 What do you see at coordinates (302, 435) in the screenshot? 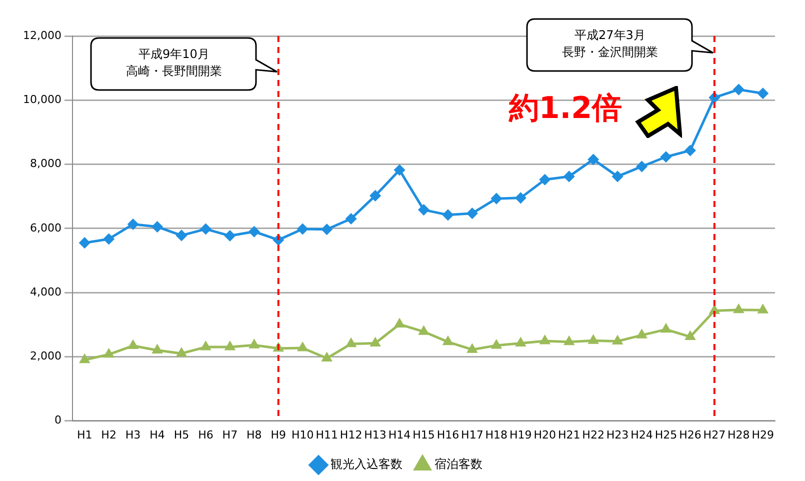
I see `x-tick-label: H10` at bounding box center [302, 435].